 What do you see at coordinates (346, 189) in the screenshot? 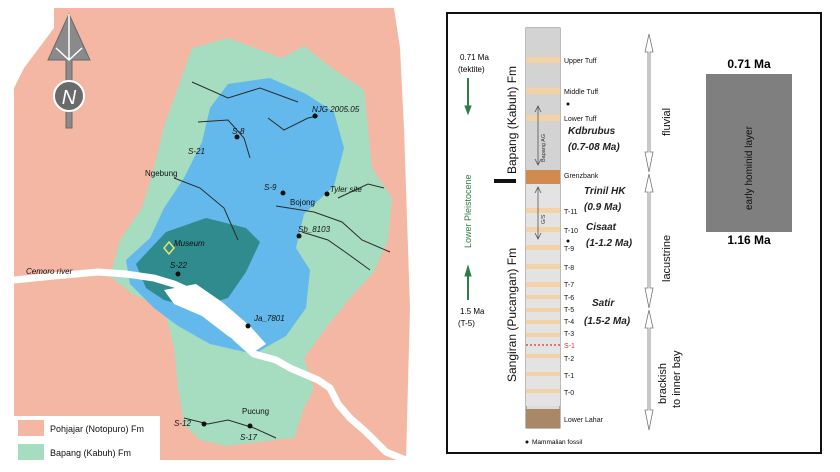
I see `label-tyler: Tyler site` at bounding box center [346, 189].